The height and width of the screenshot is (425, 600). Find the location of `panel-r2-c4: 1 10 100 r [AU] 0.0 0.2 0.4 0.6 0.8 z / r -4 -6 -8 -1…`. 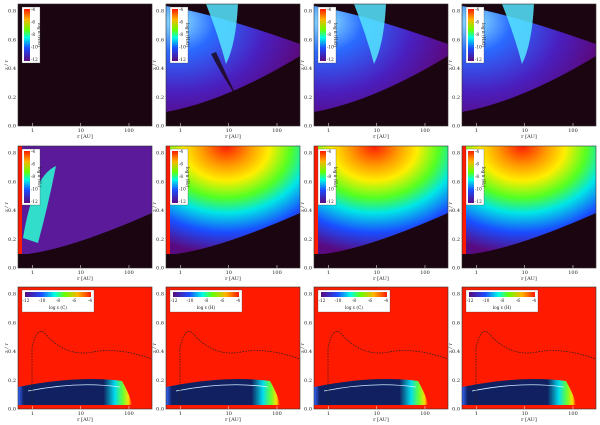

panel-r2-c4: 1 10 100 r [AU] 0.0 0.2 0.4 0.6 0.8 z / r -4 -6 -8 -1… is located at coordinates (522, 213).